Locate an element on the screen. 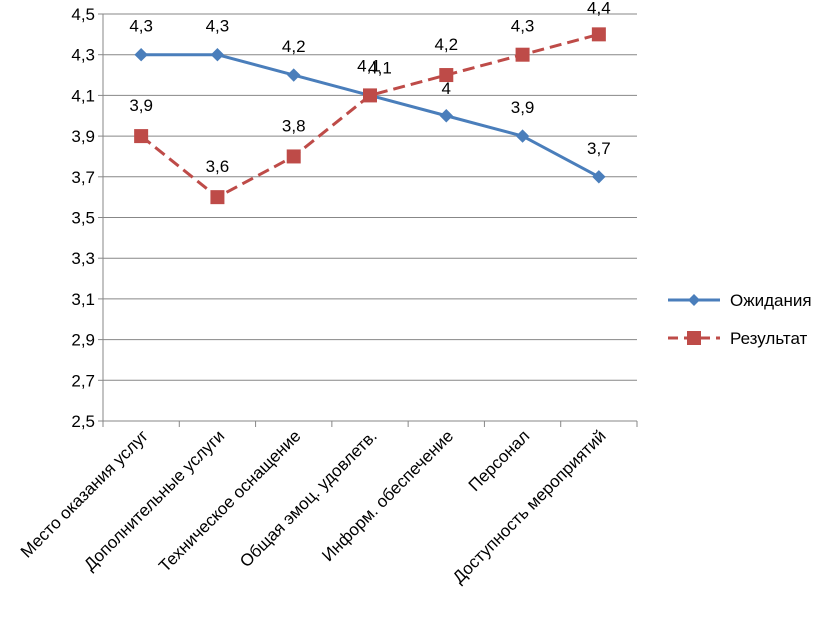 This screenshot has width=825, height=623. x-tick-label: Общая эмоц. удовлетв. is located at coordinates (308, 498).